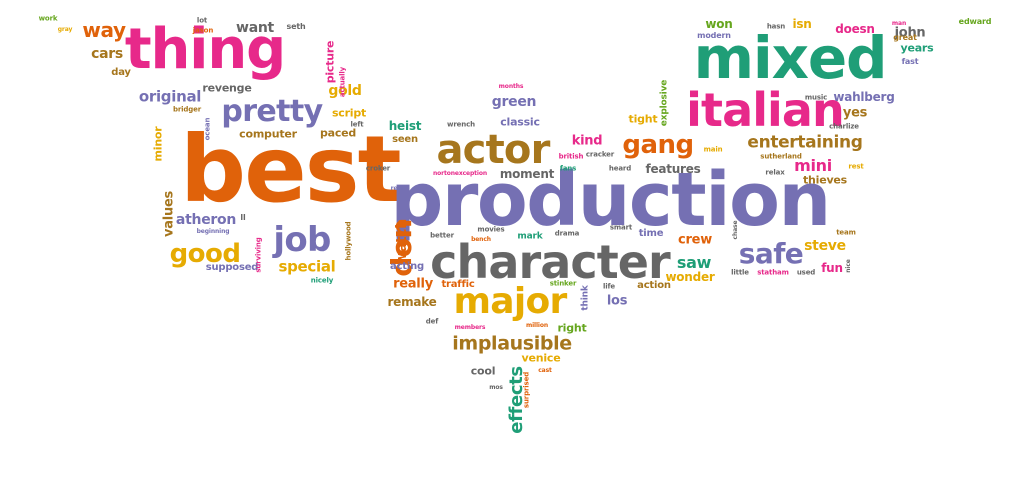  What do you see at coordinates (407, 266) in the screenshot?
I see `word-acting: acting` at bounding box center [407, 266].